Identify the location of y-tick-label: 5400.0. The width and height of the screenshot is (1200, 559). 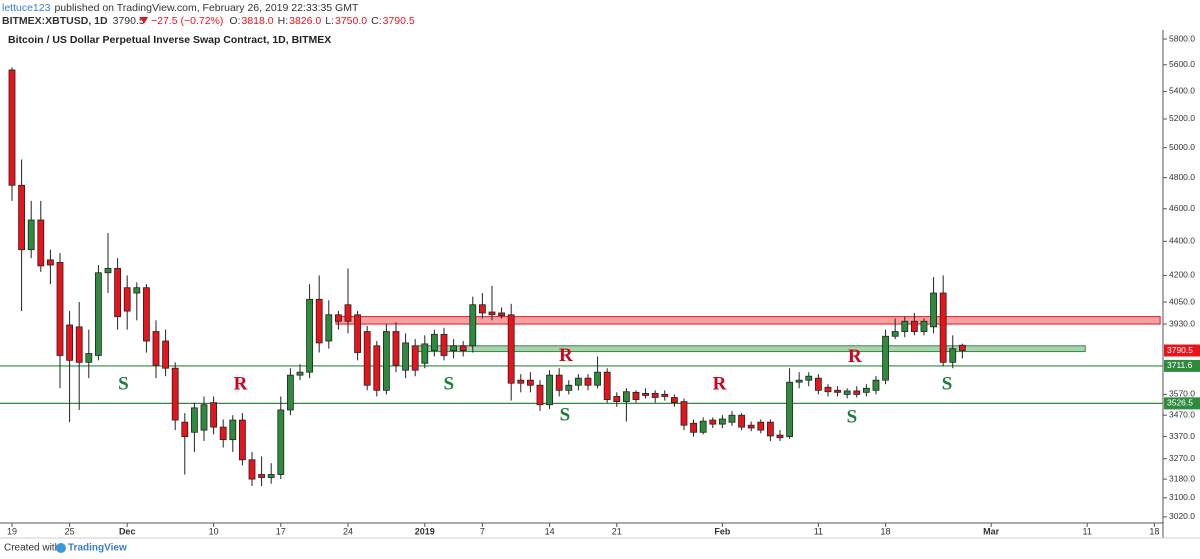
(1182, 91).